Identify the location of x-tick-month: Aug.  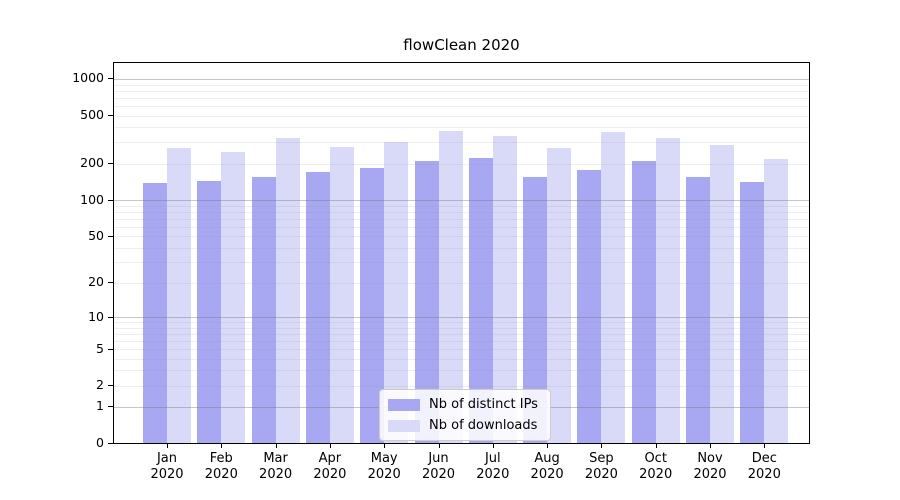
(547, 458).